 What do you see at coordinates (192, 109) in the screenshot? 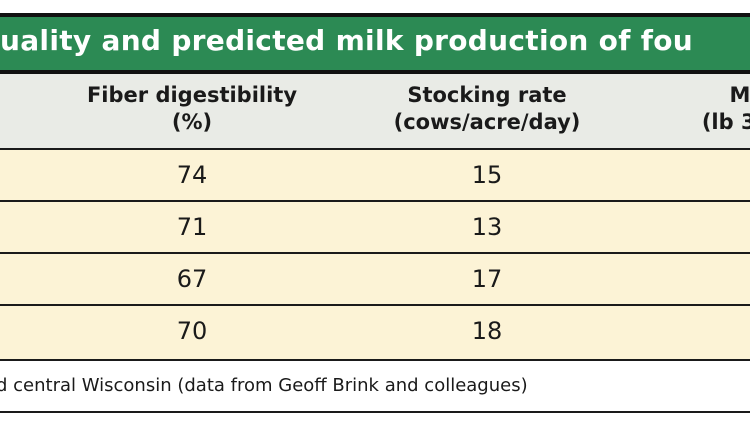
I see `column-header-fiber-digestibility: Fiber digestibility (%)` at bounding box center [192, 109].